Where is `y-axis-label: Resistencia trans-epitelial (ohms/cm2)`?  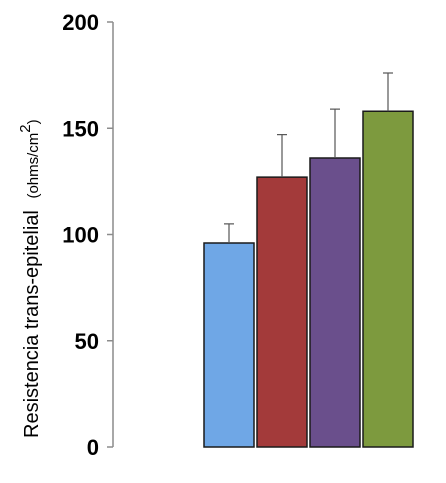
y-axis-label: Resistencia trans-epitelial (ohms/cm2) is located at coordinates (30, 278).